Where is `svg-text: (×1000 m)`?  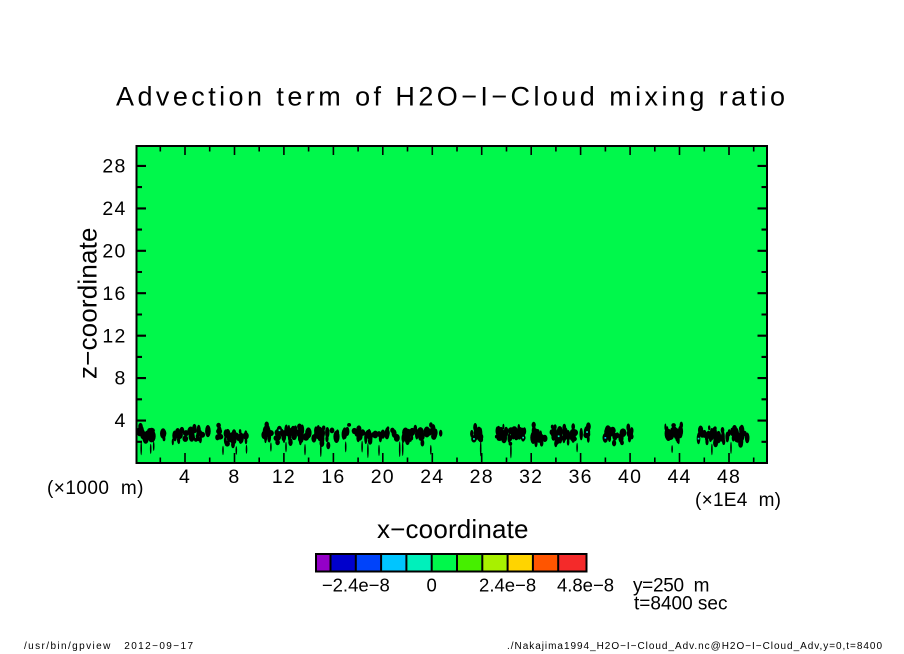 svg-text: (×1000 m) is located at coordinates (95, 488).